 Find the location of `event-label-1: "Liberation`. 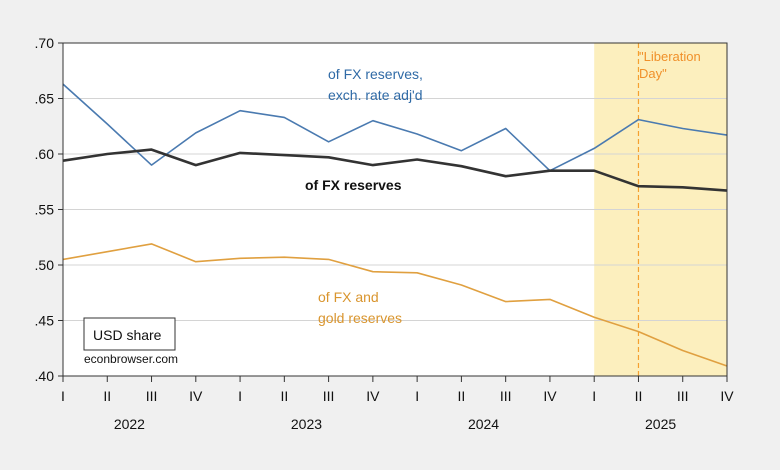

event-label-1: "Liberation is located at coordinates (670, 56).